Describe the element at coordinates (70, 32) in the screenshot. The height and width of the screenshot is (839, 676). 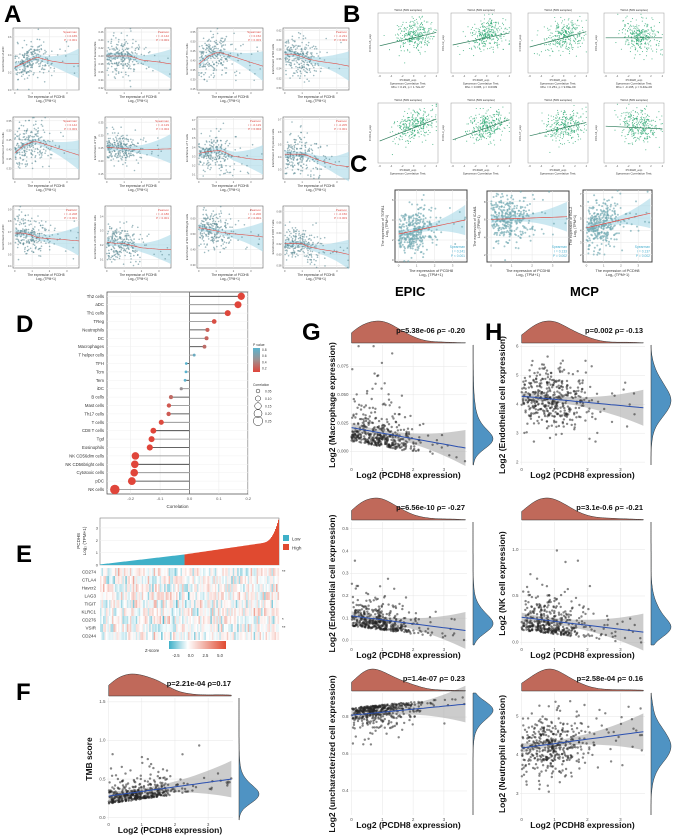
I see `stat-text: Spearman` at that location.